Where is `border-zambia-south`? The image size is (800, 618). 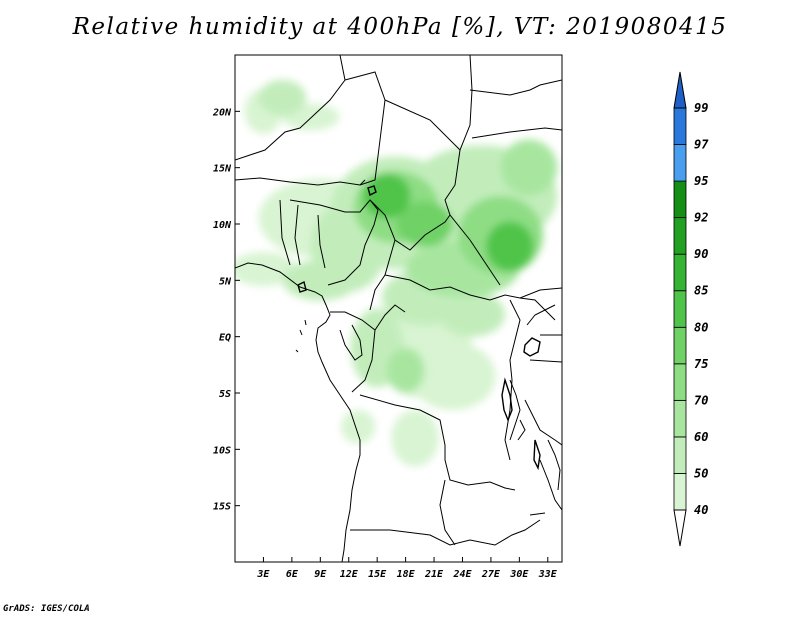 border-zambia-south is located at coordinates (445, 532).